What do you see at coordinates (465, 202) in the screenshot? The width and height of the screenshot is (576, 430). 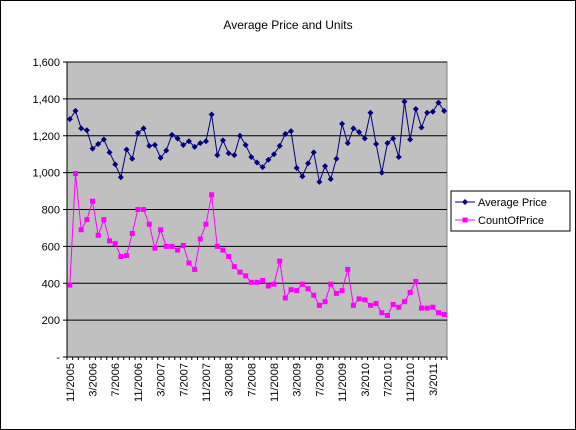 I see `legend-marker` at bounding box center [465, 202].